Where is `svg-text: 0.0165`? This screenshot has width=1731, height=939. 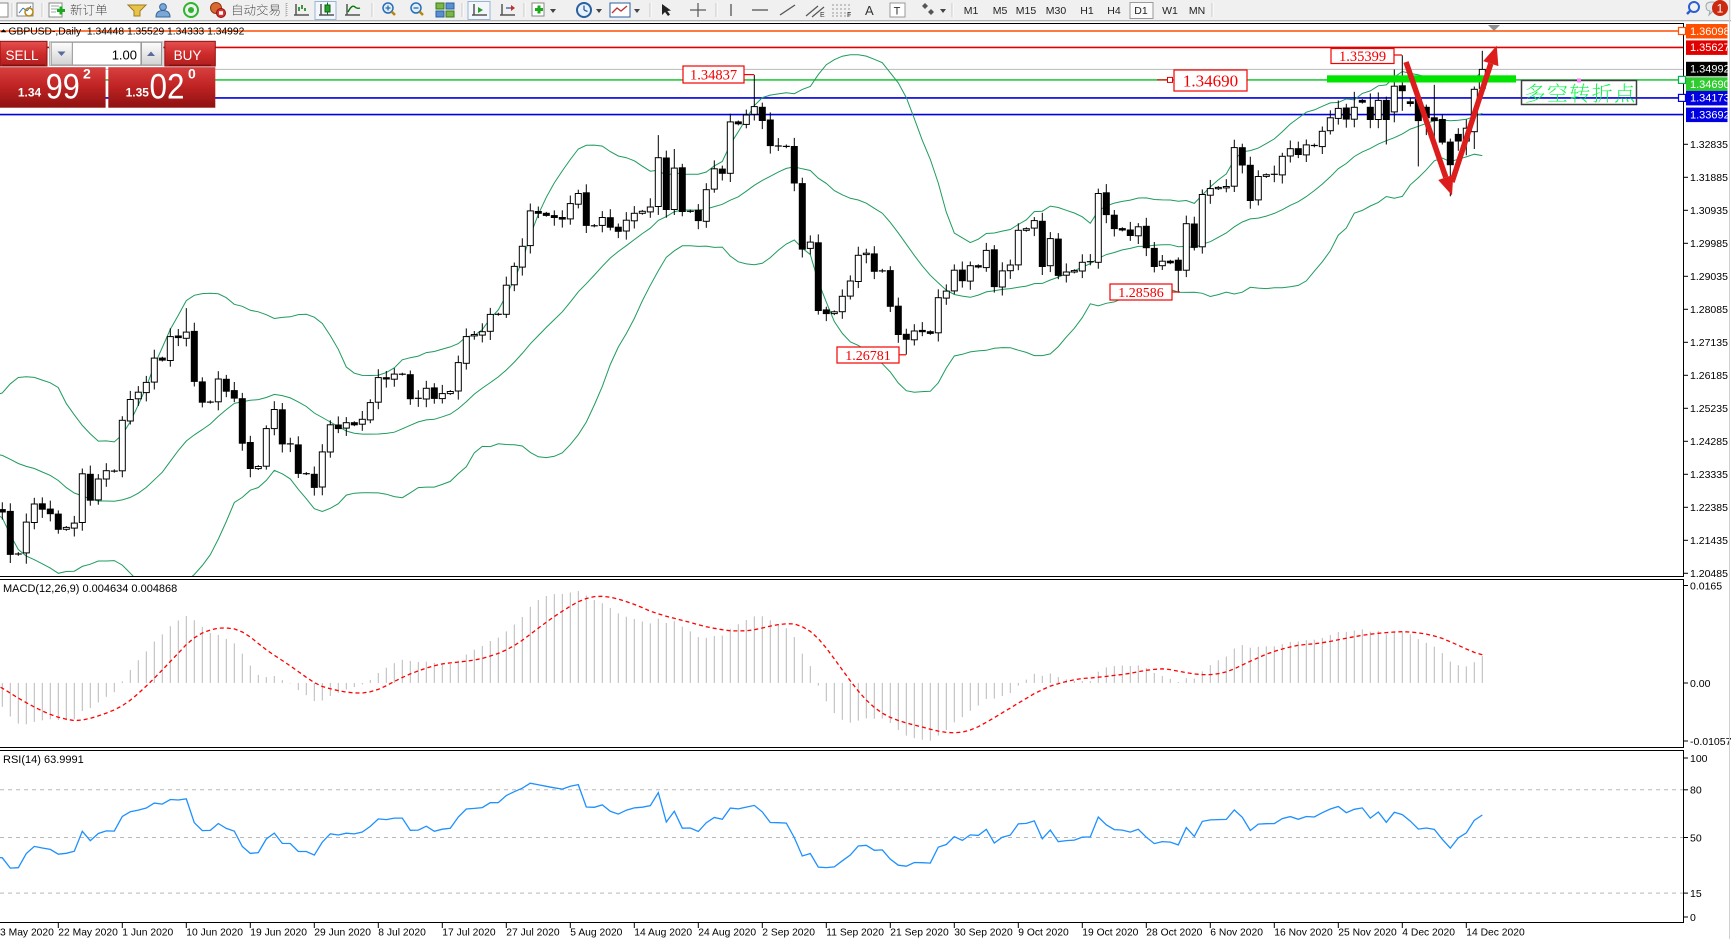
svg-text: 0.0165 is located at coordinates (1706, 586).